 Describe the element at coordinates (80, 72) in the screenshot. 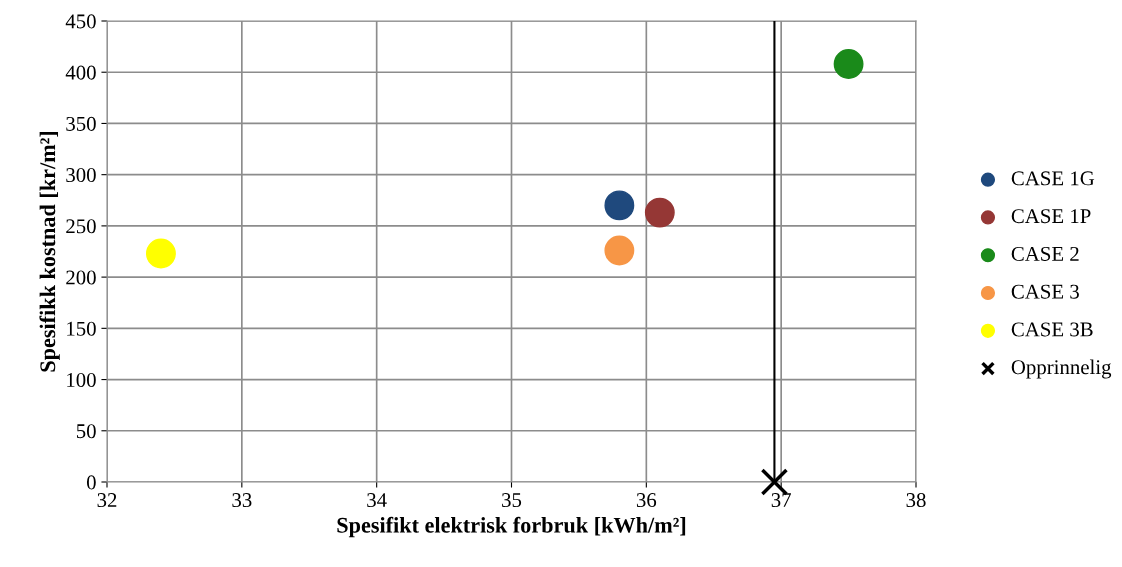

I see `y-tick-label: 400` at that location.